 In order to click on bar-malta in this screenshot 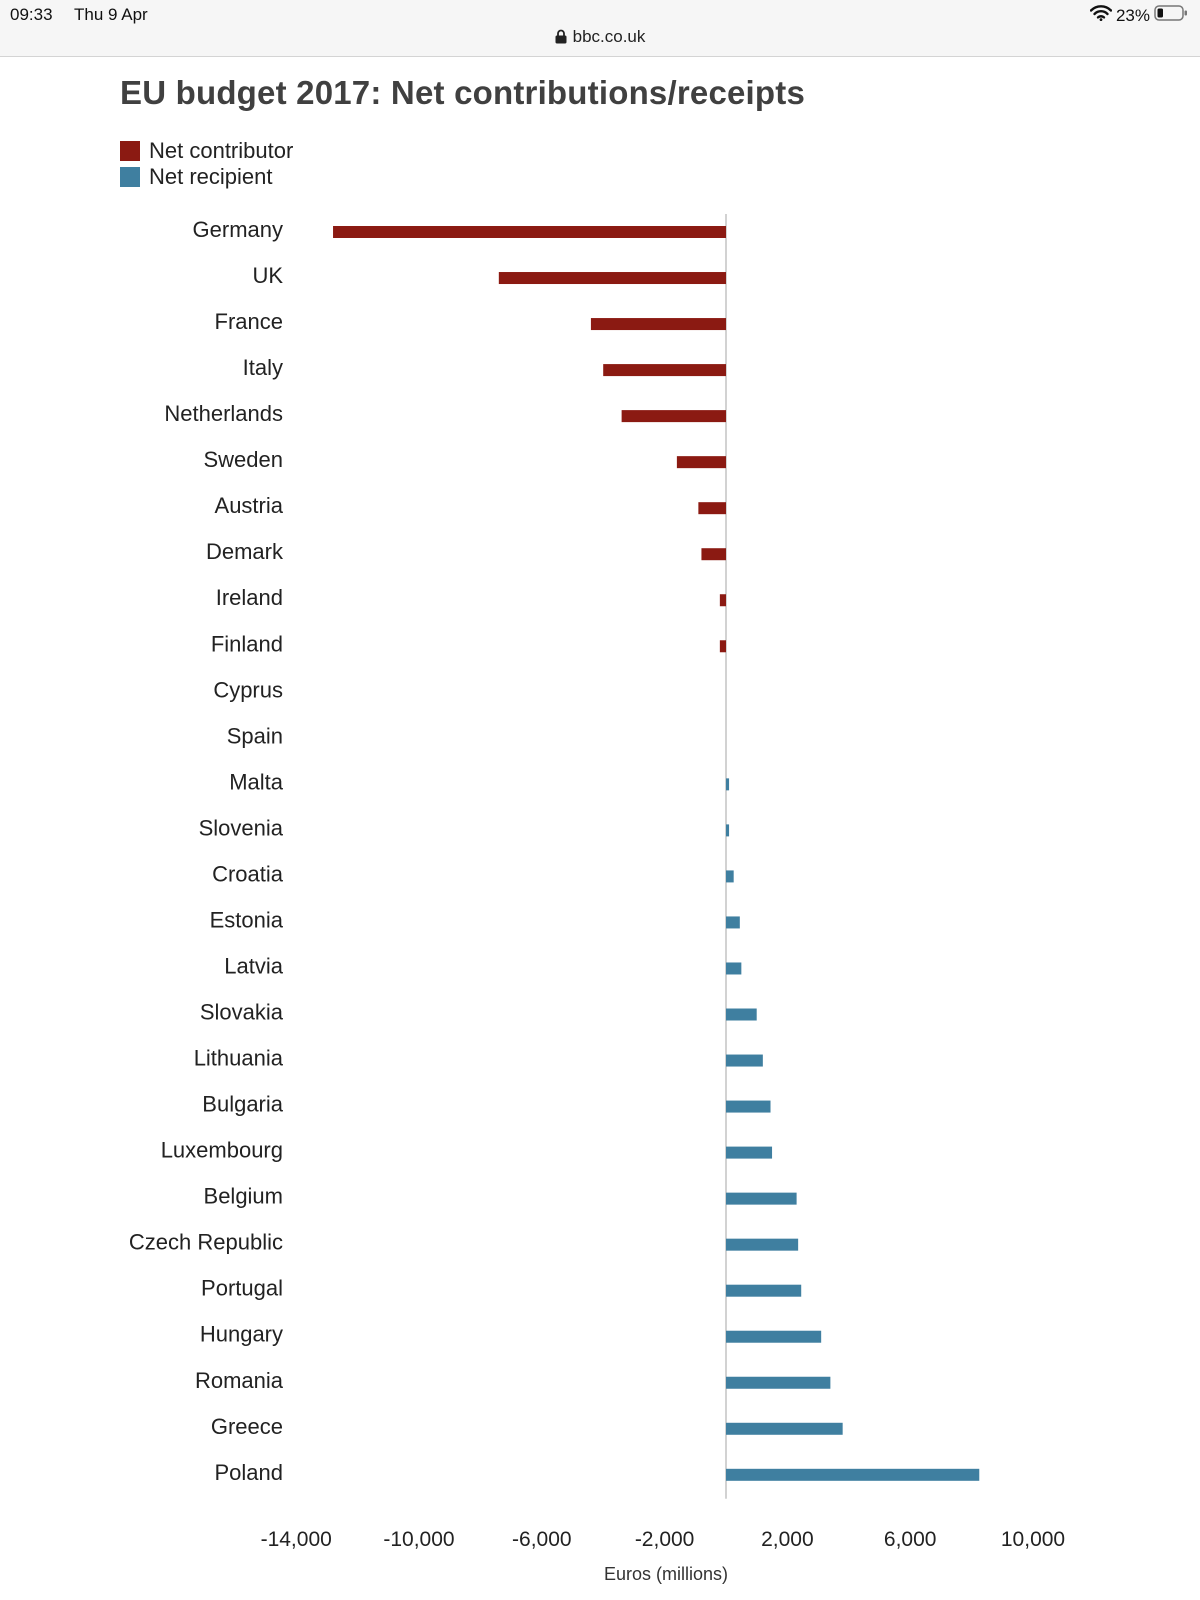, I will do `click(728, 784)`.